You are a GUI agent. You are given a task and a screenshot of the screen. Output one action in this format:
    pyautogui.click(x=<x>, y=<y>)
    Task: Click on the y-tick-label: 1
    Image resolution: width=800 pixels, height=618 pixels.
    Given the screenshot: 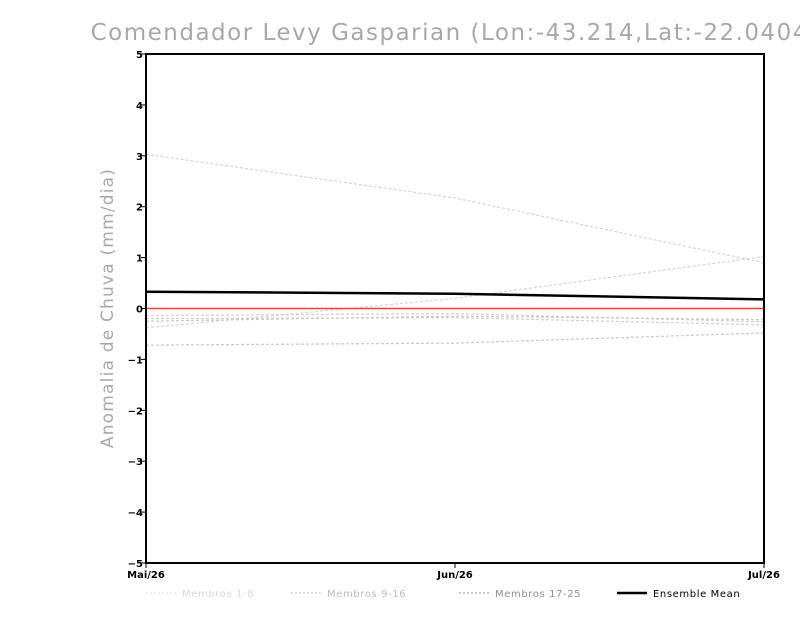 What is the action you would take?
    pyautogui.click(x=139, y=259)
    